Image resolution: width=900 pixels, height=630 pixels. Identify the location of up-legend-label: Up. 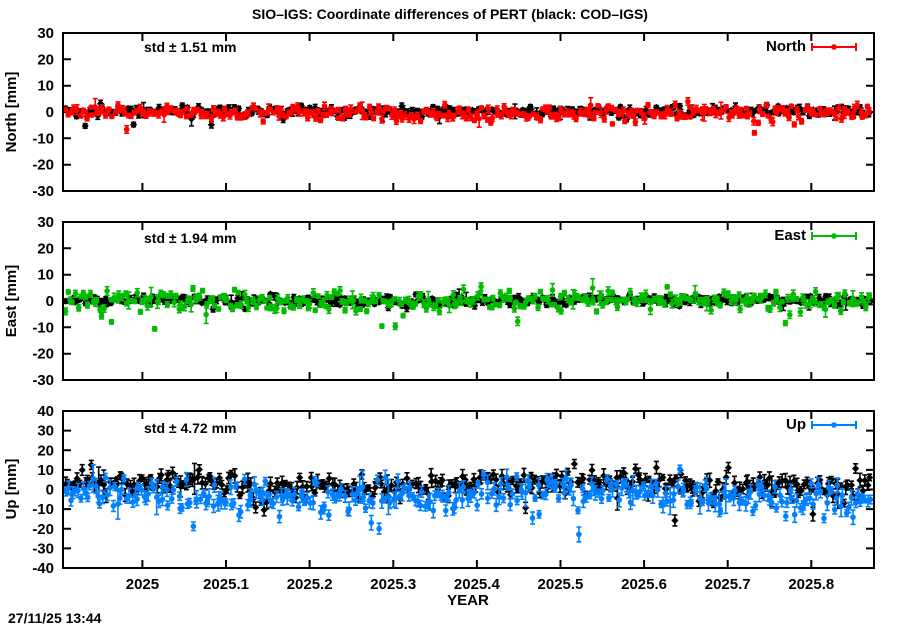
(796, 424).